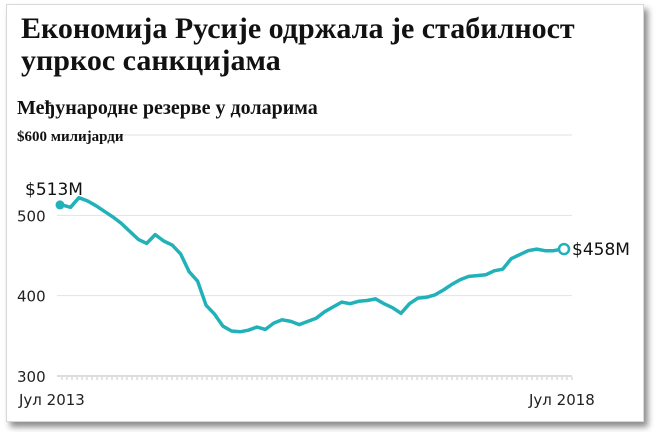  Describe the element at coordinates (167, 108) in the screenshot. I see `chart-title: Међународне резерве у доларима` at that location.